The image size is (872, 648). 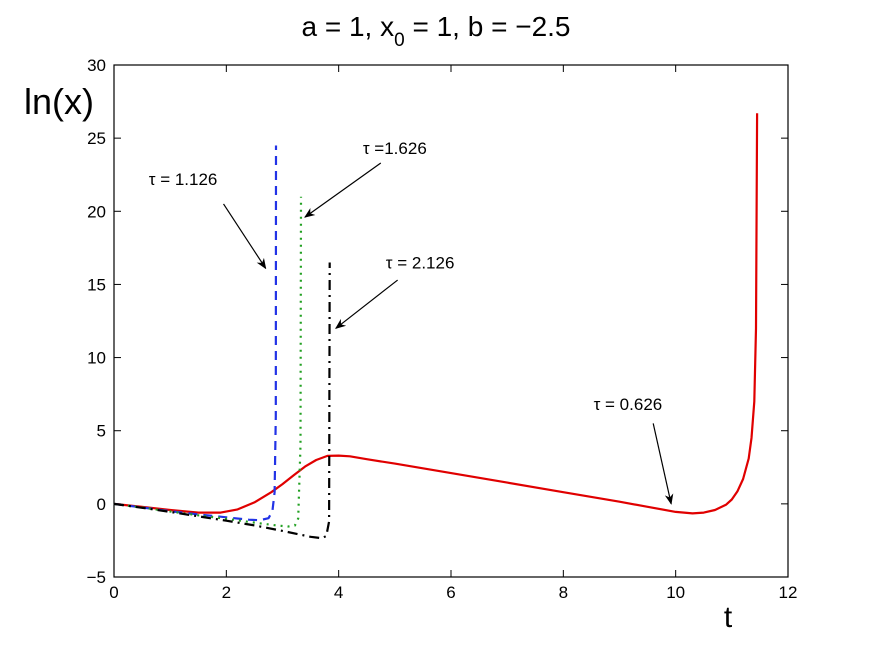 What do you see at coordinates (96, 138) in the screenshot?
I see `y-tick-label: 25` at bounding box center [96, 138].